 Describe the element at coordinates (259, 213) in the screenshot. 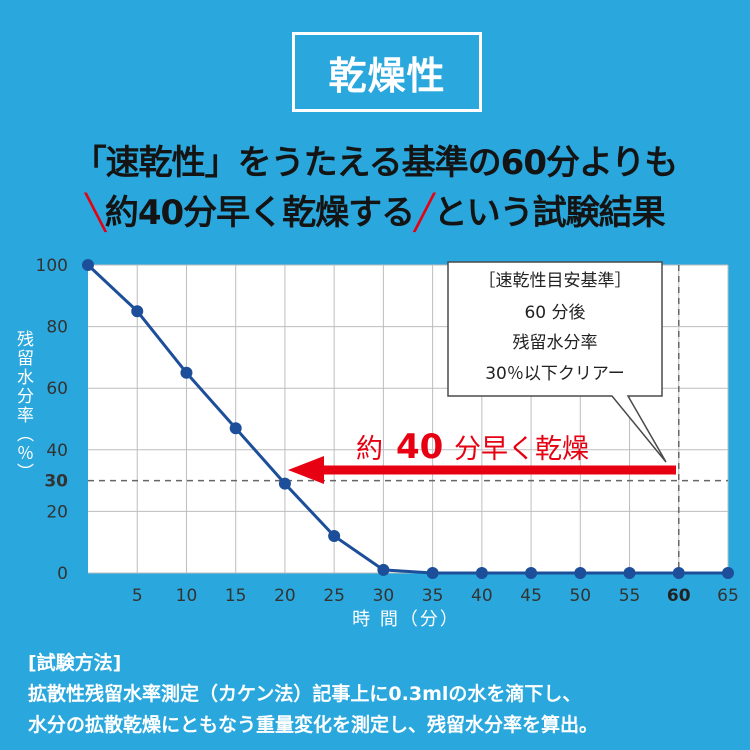

I see `headline-emphasis: 約40分早く乾燥する` at that location.